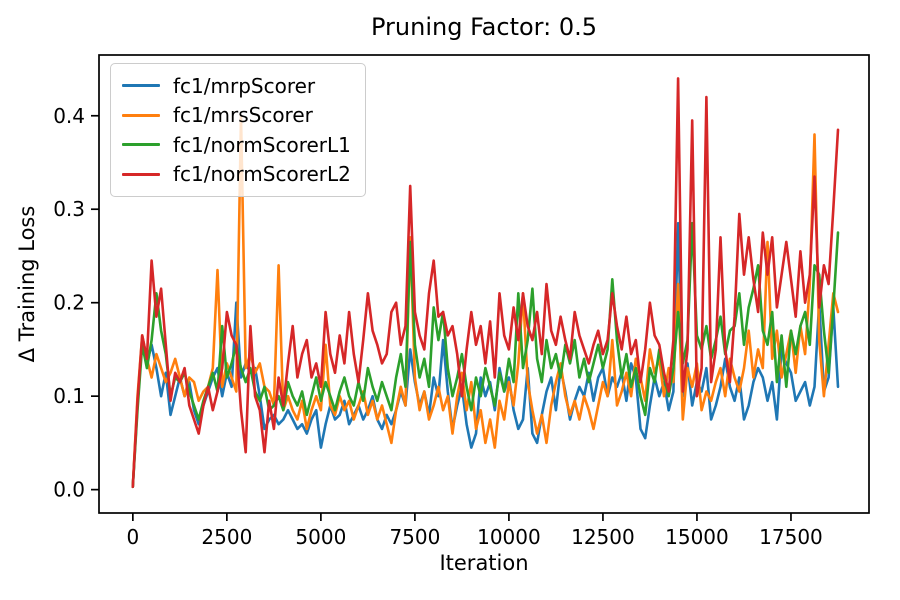 Image resolution: width=900 pixels, height=600 pixels. Describe the element at coordinates (69, 396) in the screenshot. I see `y-tick-label: 0.1` at that location.